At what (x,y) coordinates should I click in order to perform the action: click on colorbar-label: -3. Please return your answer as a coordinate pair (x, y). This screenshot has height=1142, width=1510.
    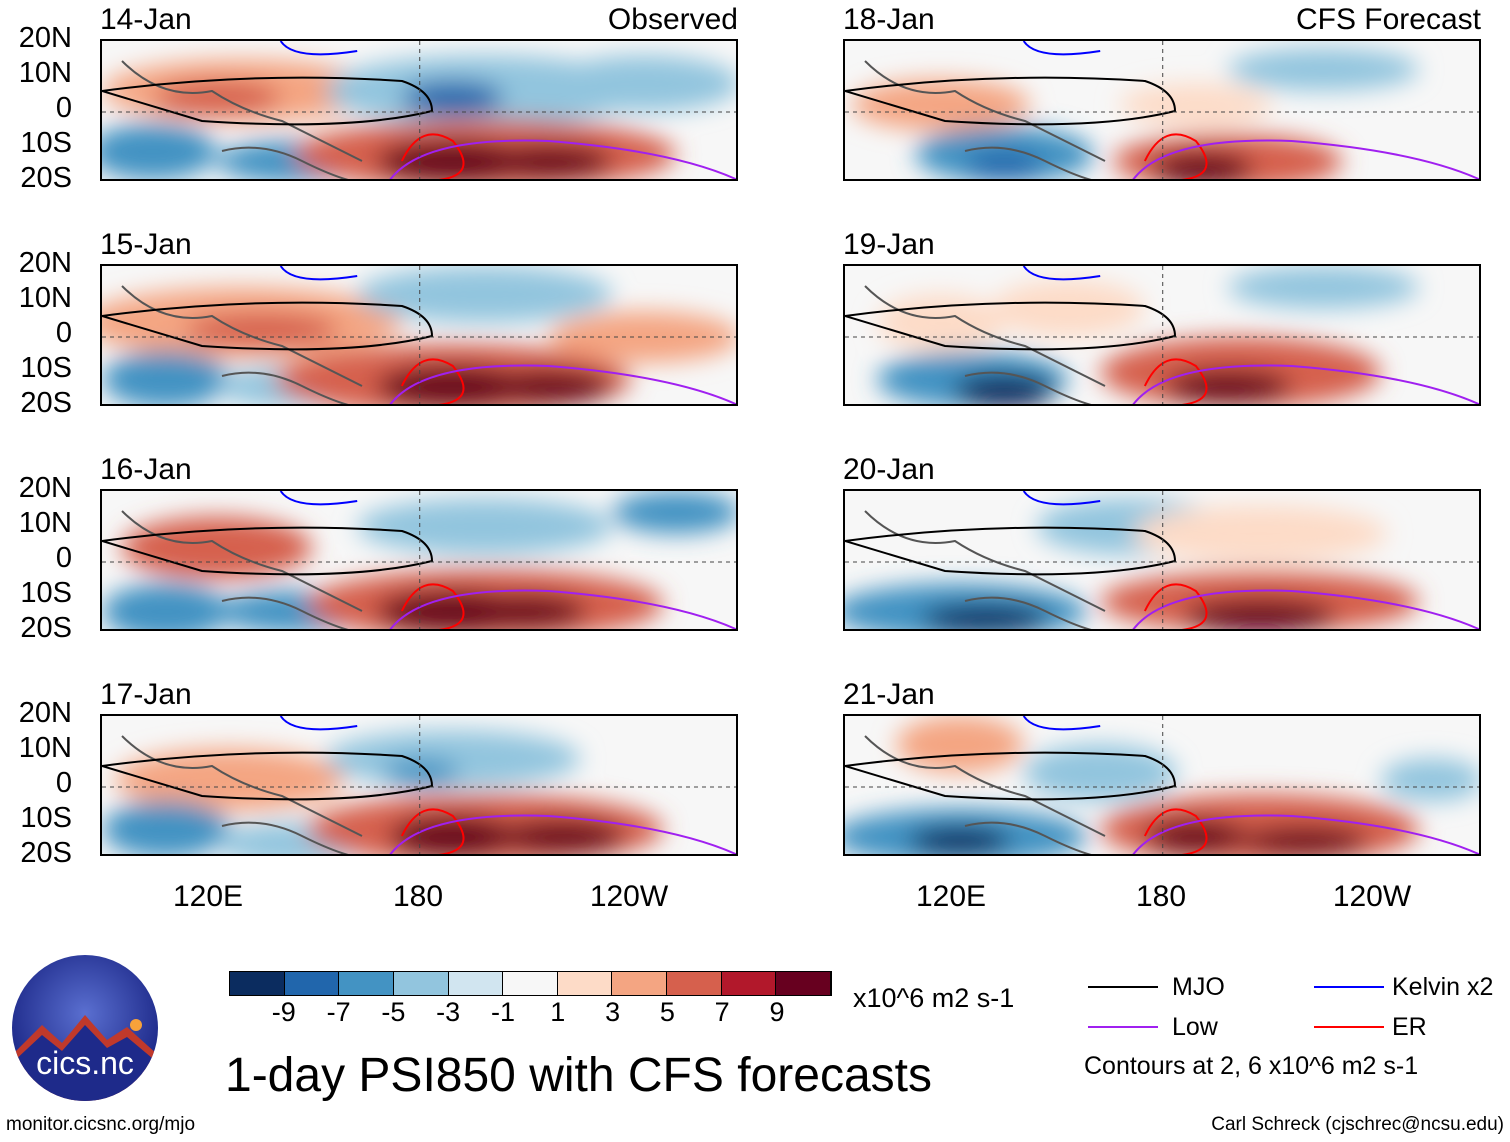
    Looking at the image, I should click on (448, 1012).